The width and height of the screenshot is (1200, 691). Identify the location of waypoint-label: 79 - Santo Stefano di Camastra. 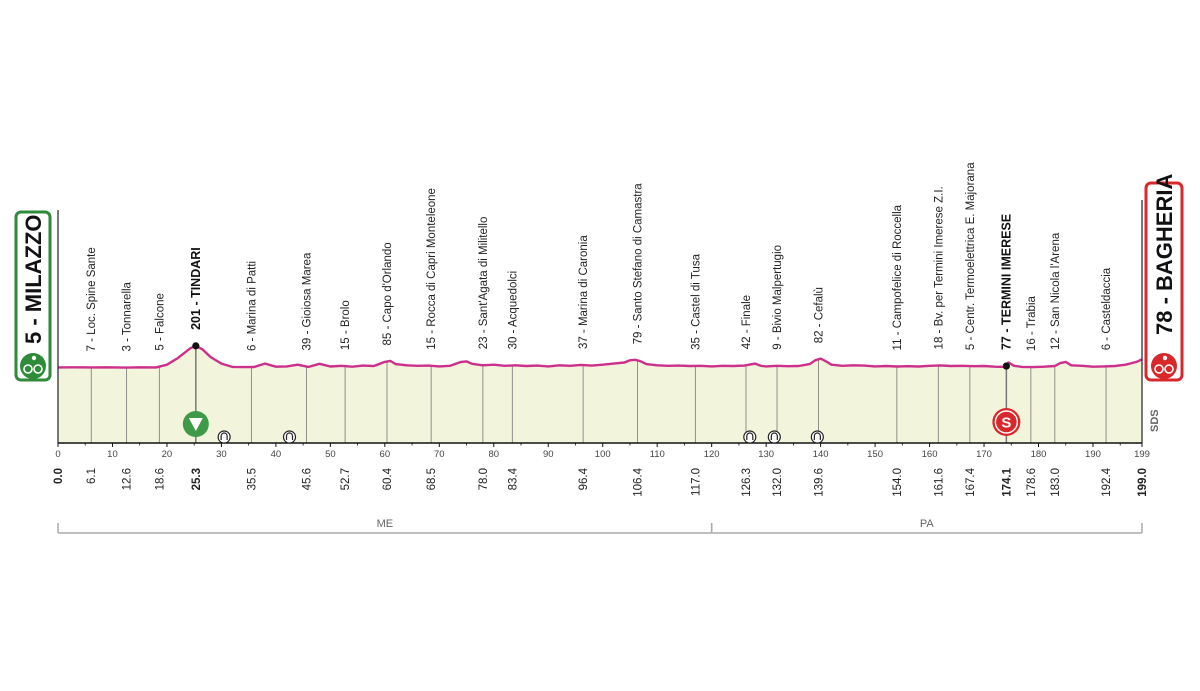
(639, 264).